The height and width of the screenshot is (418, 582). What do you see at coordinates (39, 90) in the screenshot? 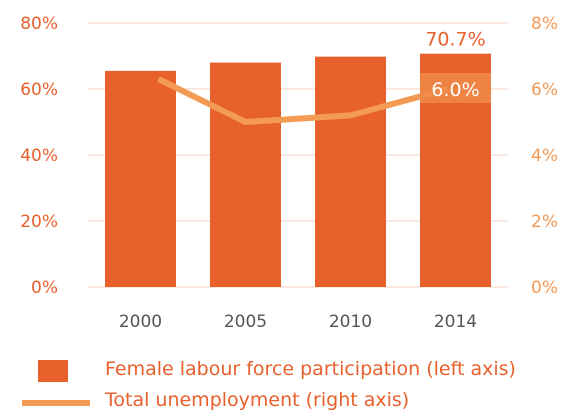
I see `left-tick-label: 60%` at bounding box center [39, 90].